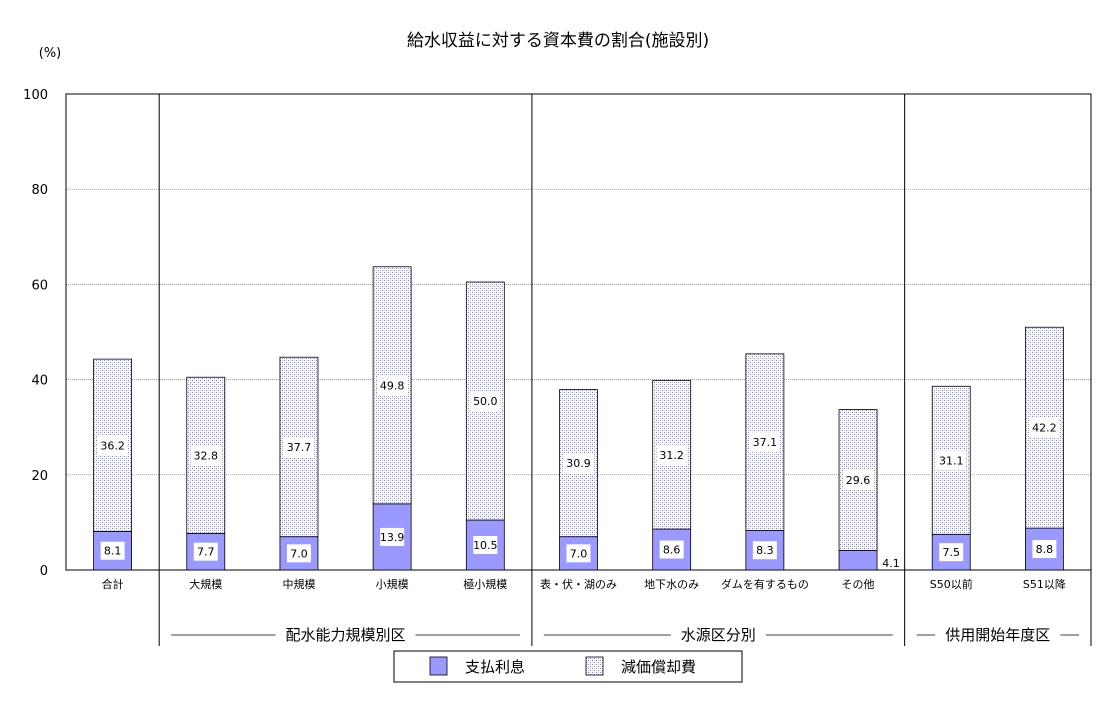 The height and width of the screenshot is (703, 1117). I want to click on legend: 支払利息 減価償却費, so click(568, 666).